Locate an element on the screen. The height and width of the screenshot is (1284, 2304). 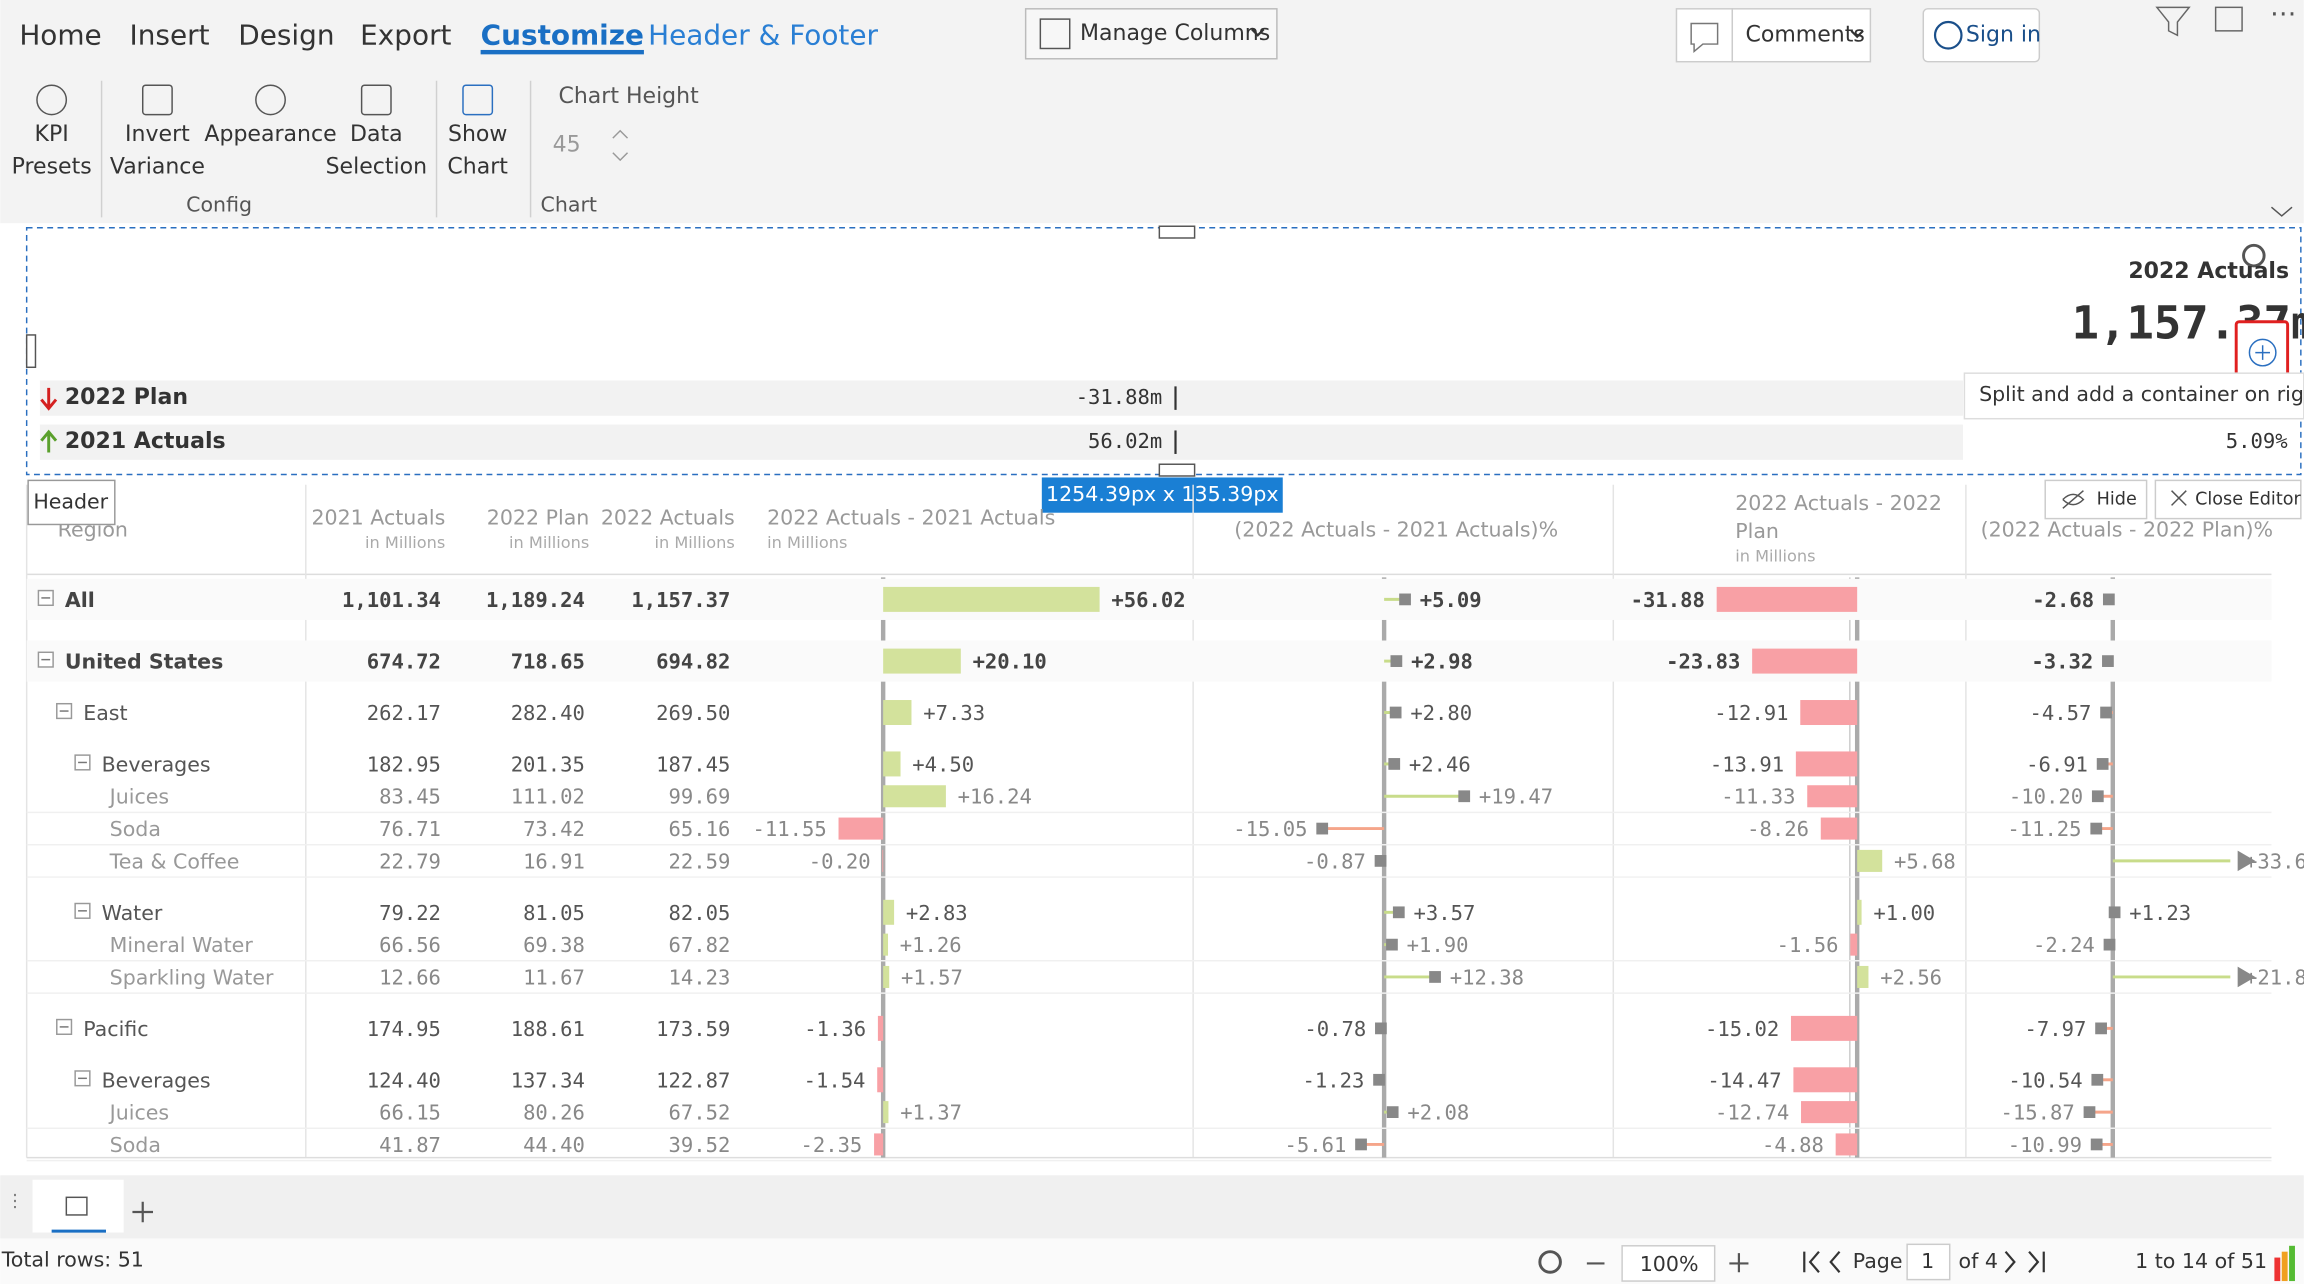
comment-icon-button is located at coordinates (1704, 35).